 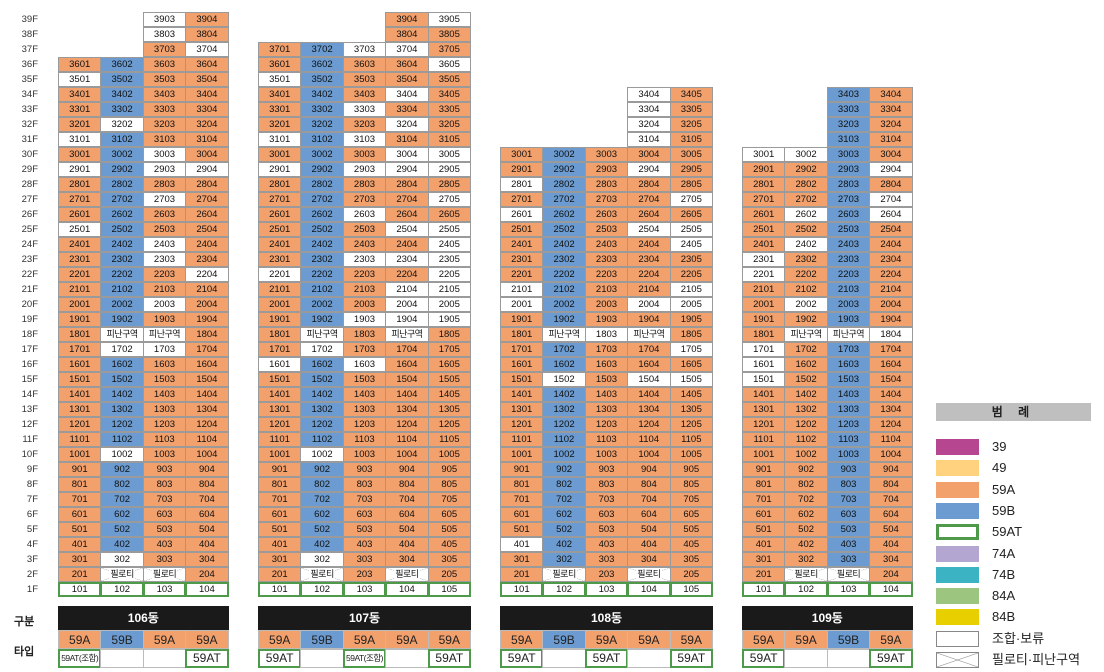 I want to click on unit-cell-2602: 2602, so click(x=322, y=214).